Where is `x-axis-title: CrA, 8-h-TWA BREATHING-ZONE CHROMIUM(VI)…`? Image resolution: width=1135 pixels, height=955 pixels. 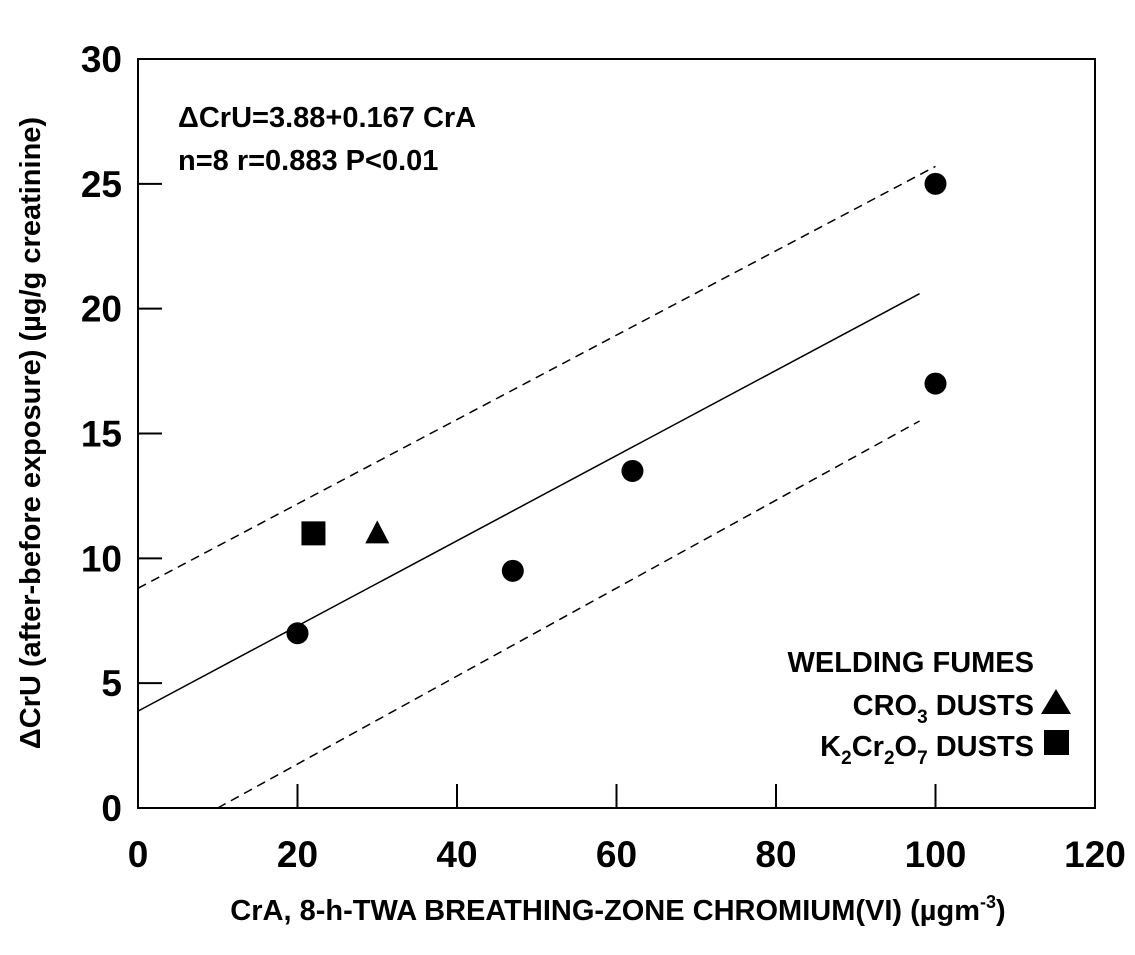
x-axis-title: CrA, 8-h-TWA BREATHING-ZONE CHROMIUM(VI)… is located at coordinates (617, 909).